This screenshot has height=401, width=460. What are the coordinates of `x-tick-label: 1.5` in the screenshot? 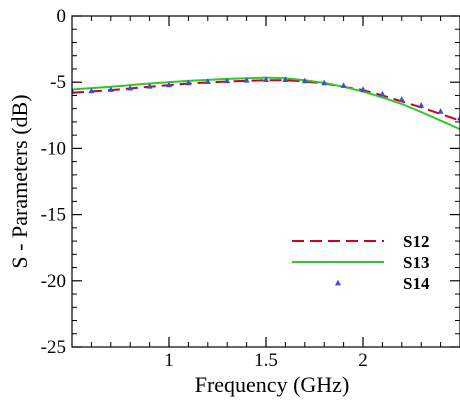 It's located at (266, 360).